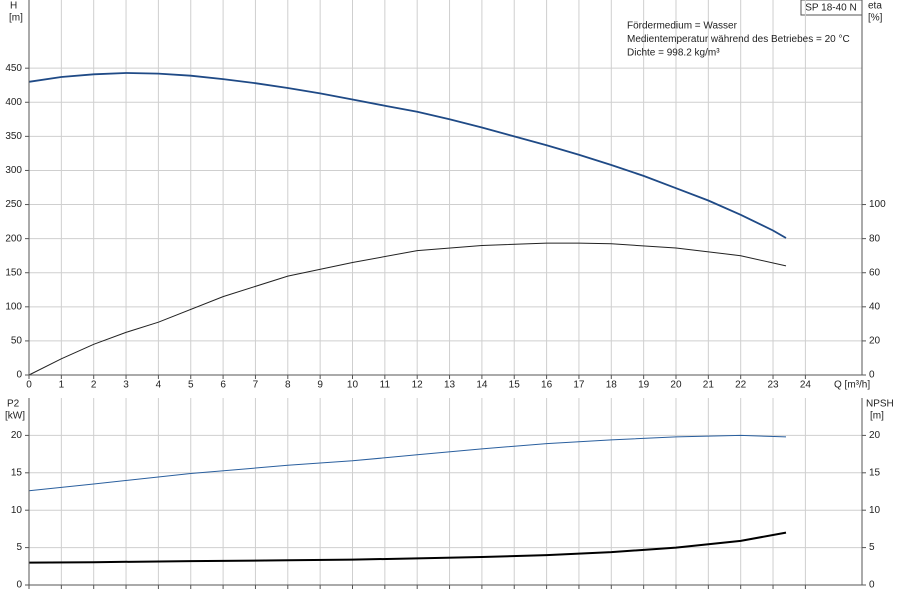 This screenshot has height=600, width=900. What do you see at coordinates (13, 102) in the screenshot?
I see `y-tick-label: 400` at bounding box center [13, 102].